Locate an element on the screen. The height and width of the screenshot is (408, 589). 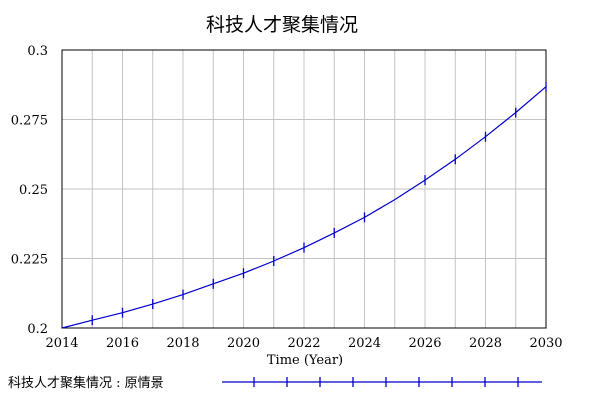
x-axis-title: Time (Year) is located at coordinates (305, 360).